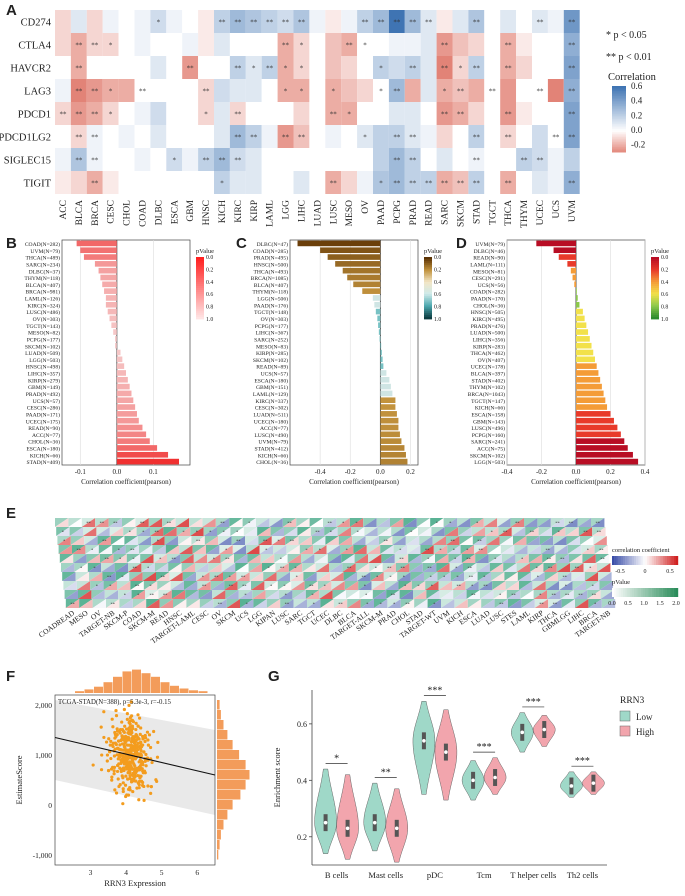 This screenshot has width=685, height=896. I want to click on category-label: OV(N=407), so click(492, 360).